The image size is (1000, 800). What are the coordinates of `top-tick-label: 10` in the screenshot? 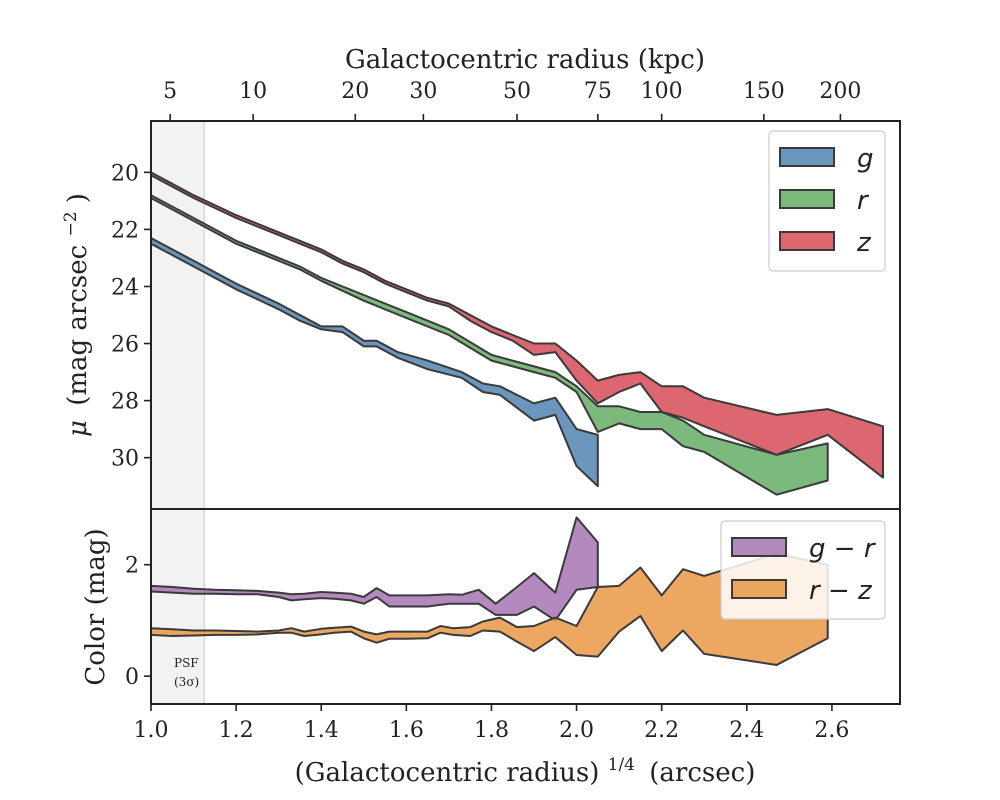 It's located at (253, 91).